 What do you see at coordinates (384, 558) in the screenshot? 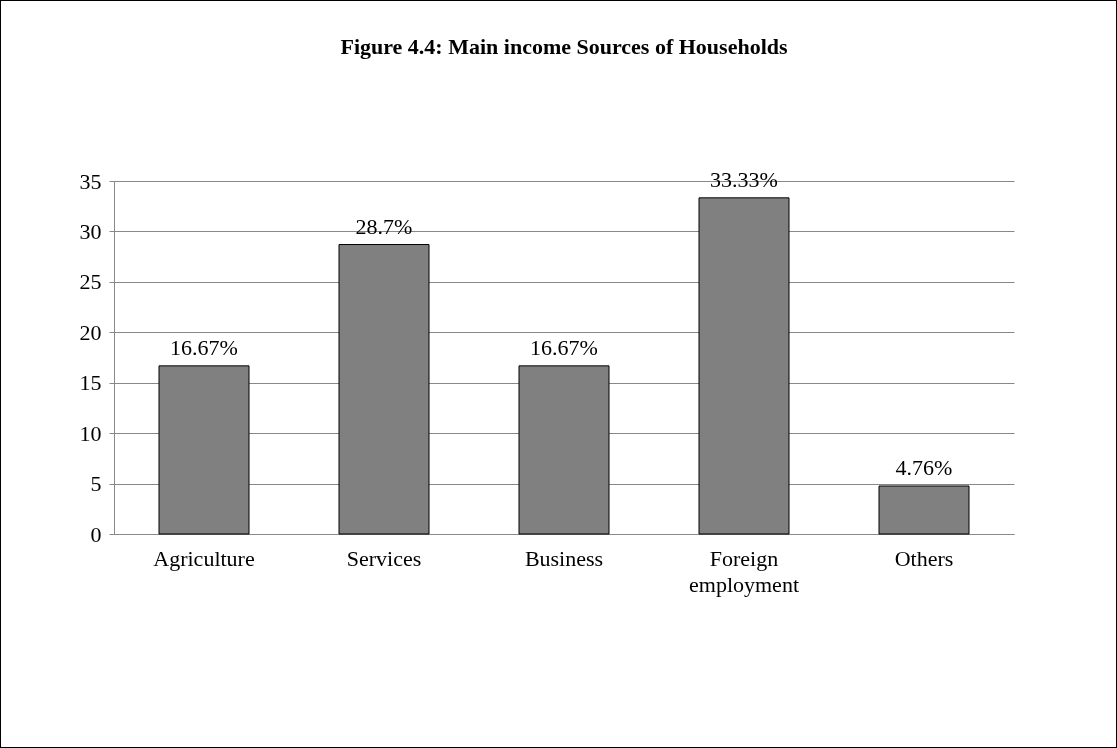
I see `x-tick-label: Services` at bounding box center [384, 558].